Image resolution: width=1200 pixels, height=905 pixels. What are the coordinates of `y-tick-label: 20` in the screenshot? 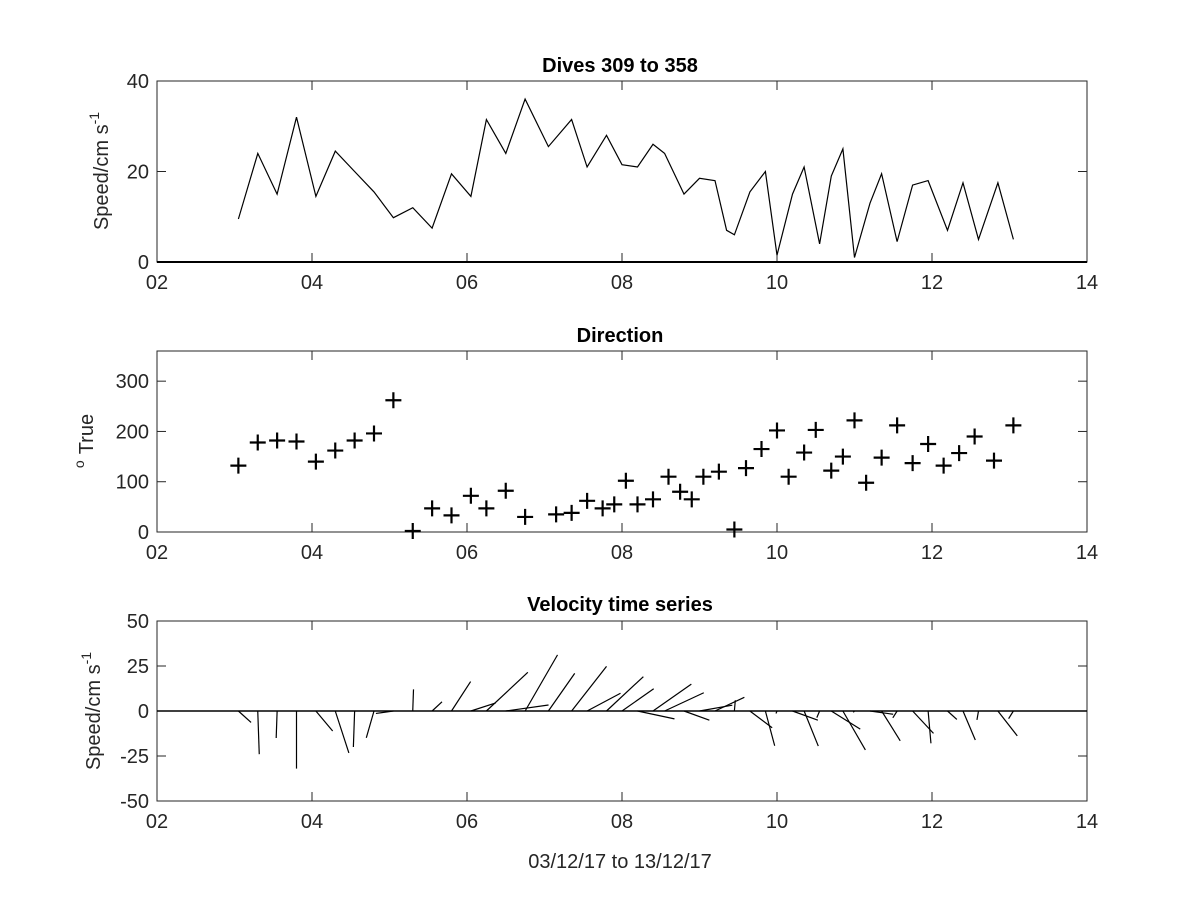 It's located at (138, 173).